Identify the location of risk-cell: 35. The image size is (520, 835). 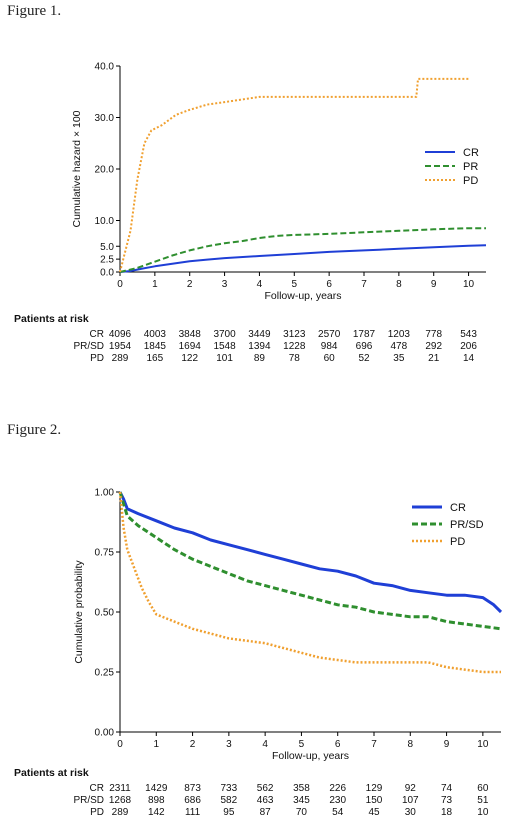
(399, 358).